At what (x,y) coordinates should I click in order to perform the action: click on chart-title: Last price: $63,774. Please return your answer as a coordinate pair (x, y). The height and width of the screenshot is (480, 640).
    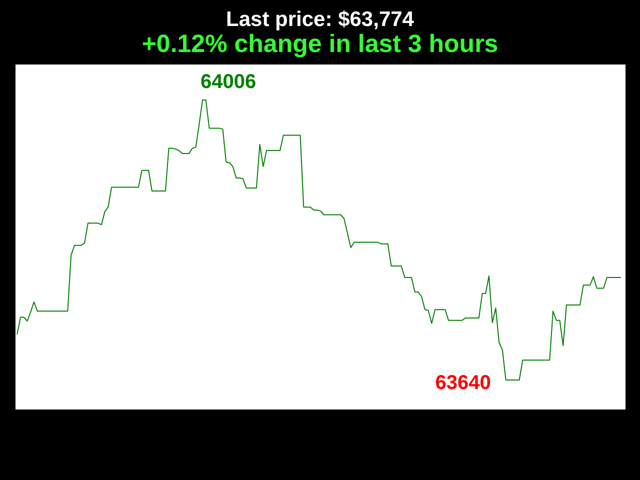
    Looking at the image, I should click on (320, 19).